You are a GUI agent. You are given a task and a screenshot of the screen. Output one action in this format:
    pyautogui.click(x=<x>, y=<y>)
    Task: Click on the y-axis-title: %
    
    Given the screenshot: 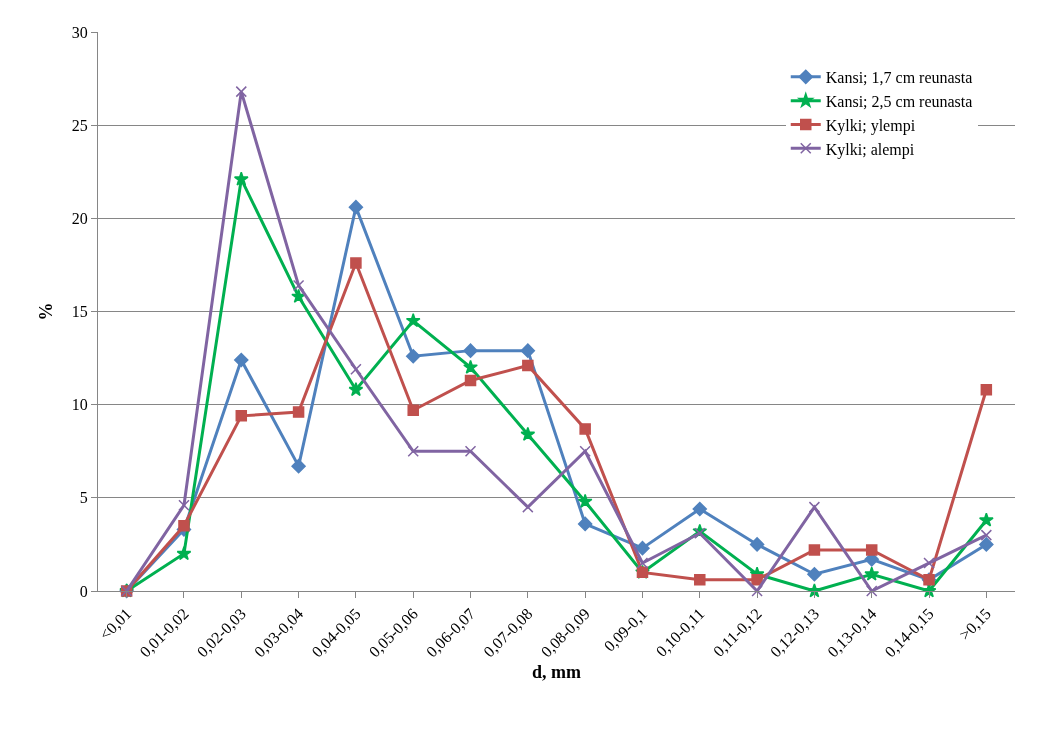 What is the action you would take?
    pyautogui.click(x=46, y=311)
    